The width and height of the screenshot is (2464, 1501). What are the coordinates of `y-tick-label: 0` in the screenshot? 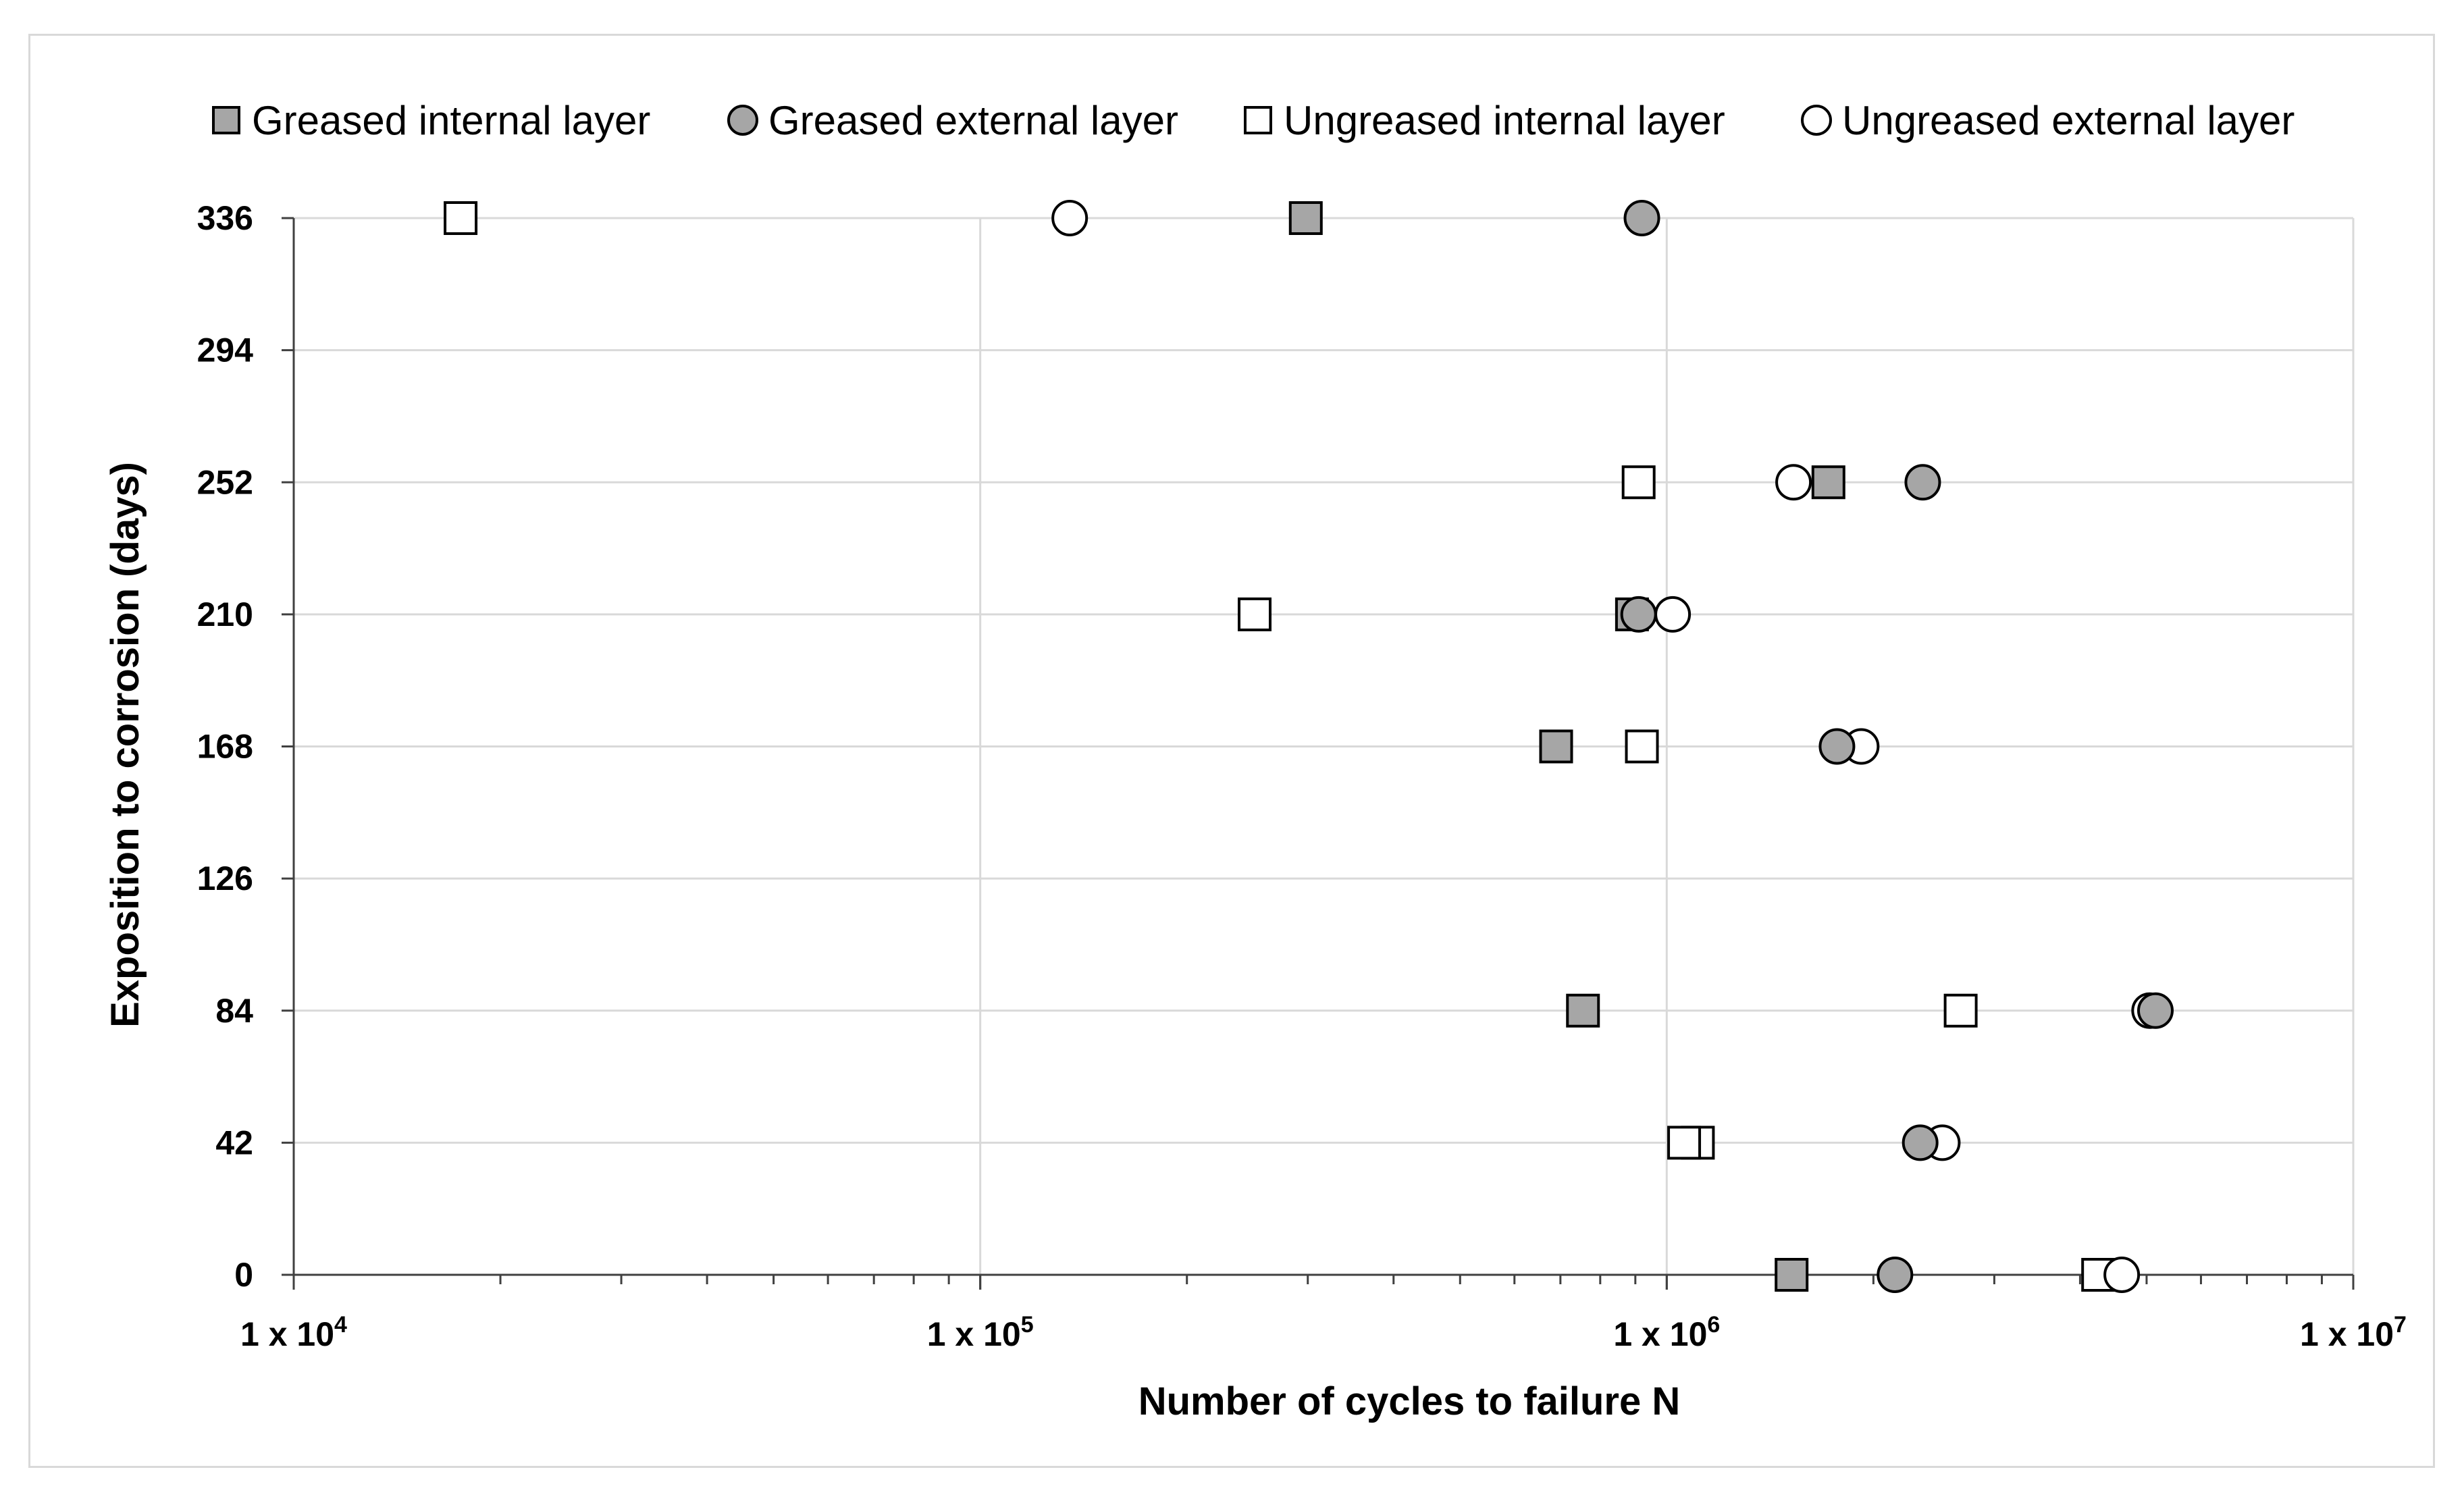 It's located at (243, 1275).